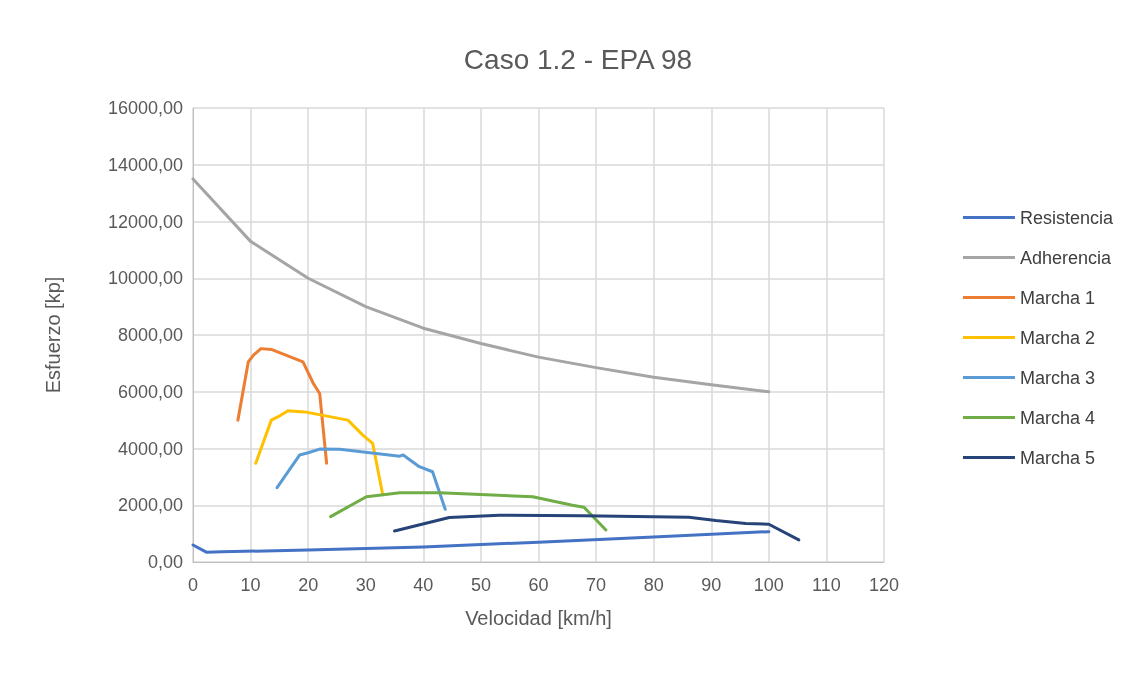  What do you see at coordinates (423, 585) in the screenshot?
I see `x-tick-label: 40` at bounding box center [423, 585].